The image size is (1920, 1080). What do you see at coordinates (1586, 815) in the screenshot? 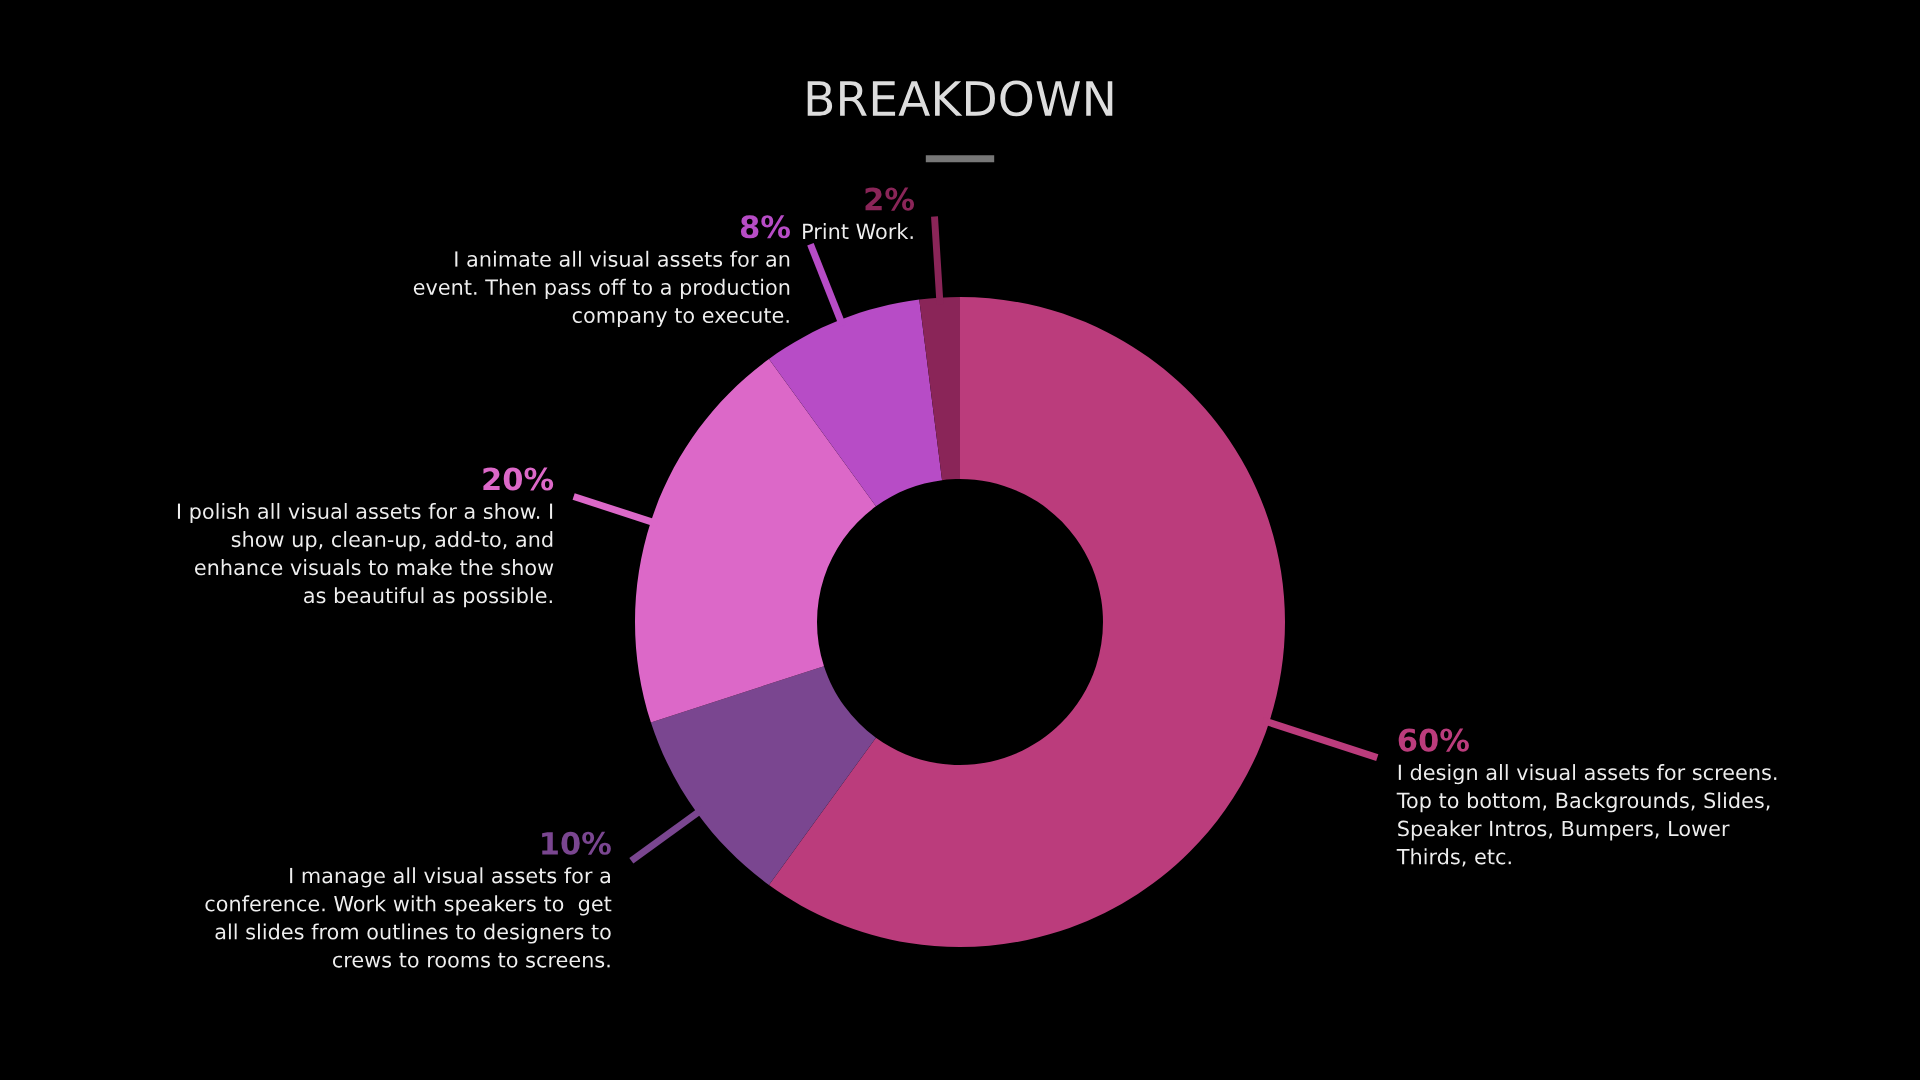
I see `slice-label: I design all visual assets for screens. Top to bottom, Backgrounds, Slides, Speaker Intros, Bumpers, Lower Thirds, etc.` at bounding box center [1586, 815].